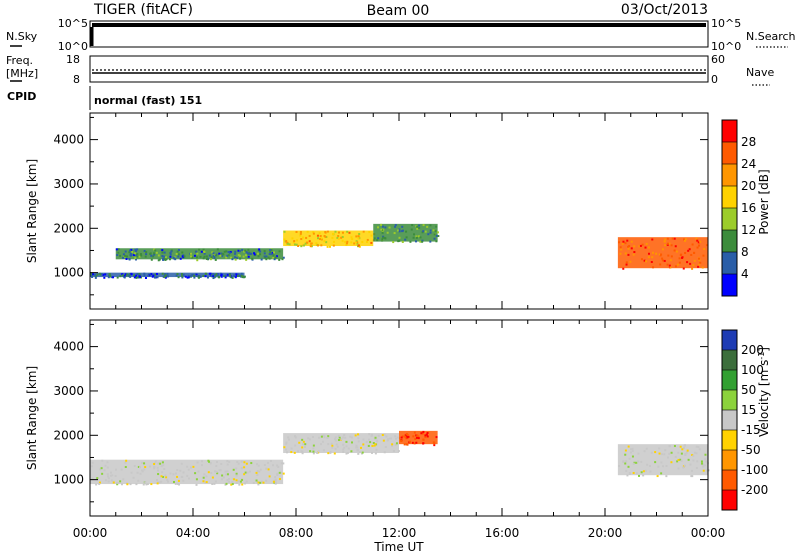 The height and width of the screenshot is (554, 800). Describe the element at coordinates (68, 435) in the screenshot. I see `velocity-ytick-label: 2000` at that location.